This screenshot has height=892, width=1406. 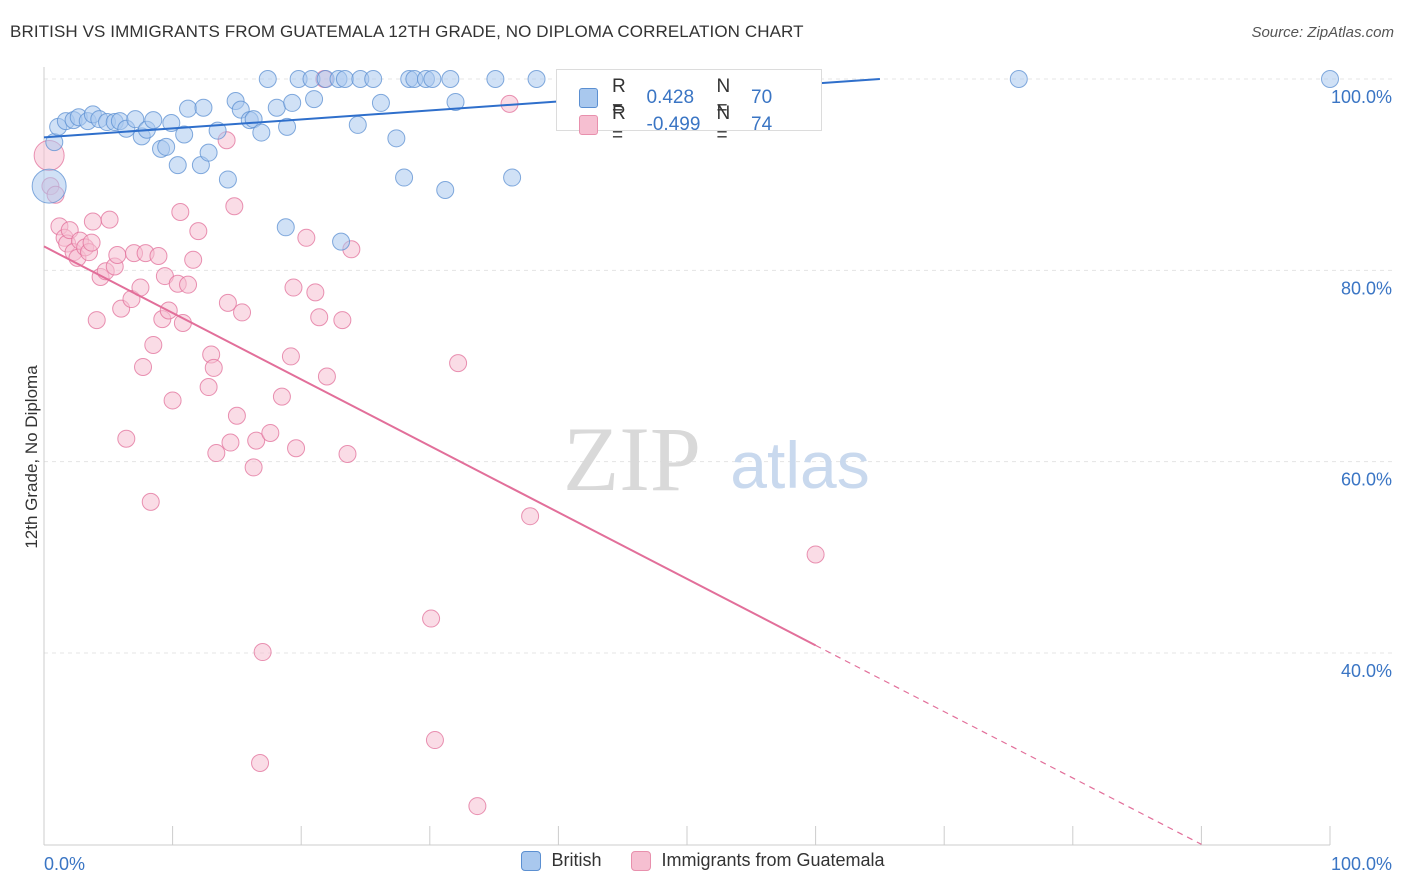 What do you see at coordinates (589, 98) in the screenshot?
I see `stats-swatch-british` at bounding box center [589, 98].